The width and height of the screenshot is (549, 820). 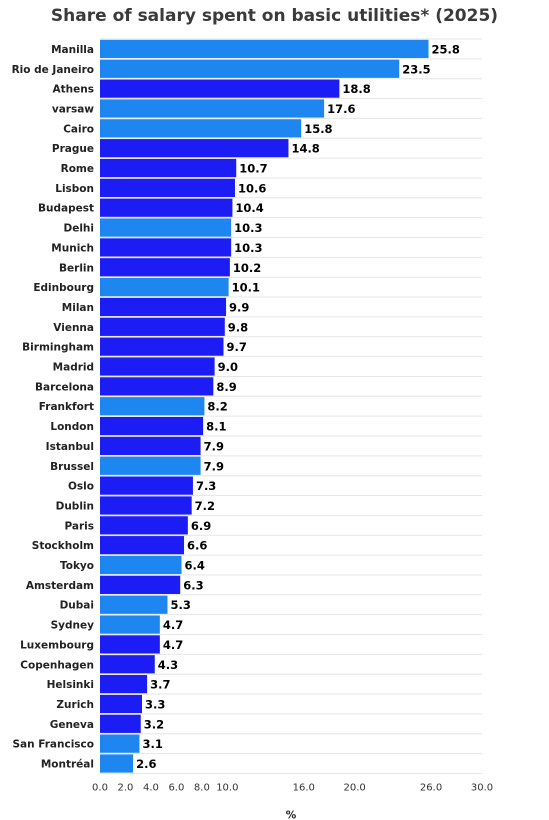 I want to click on value-label: 14.8, so click(x=305, y=149).